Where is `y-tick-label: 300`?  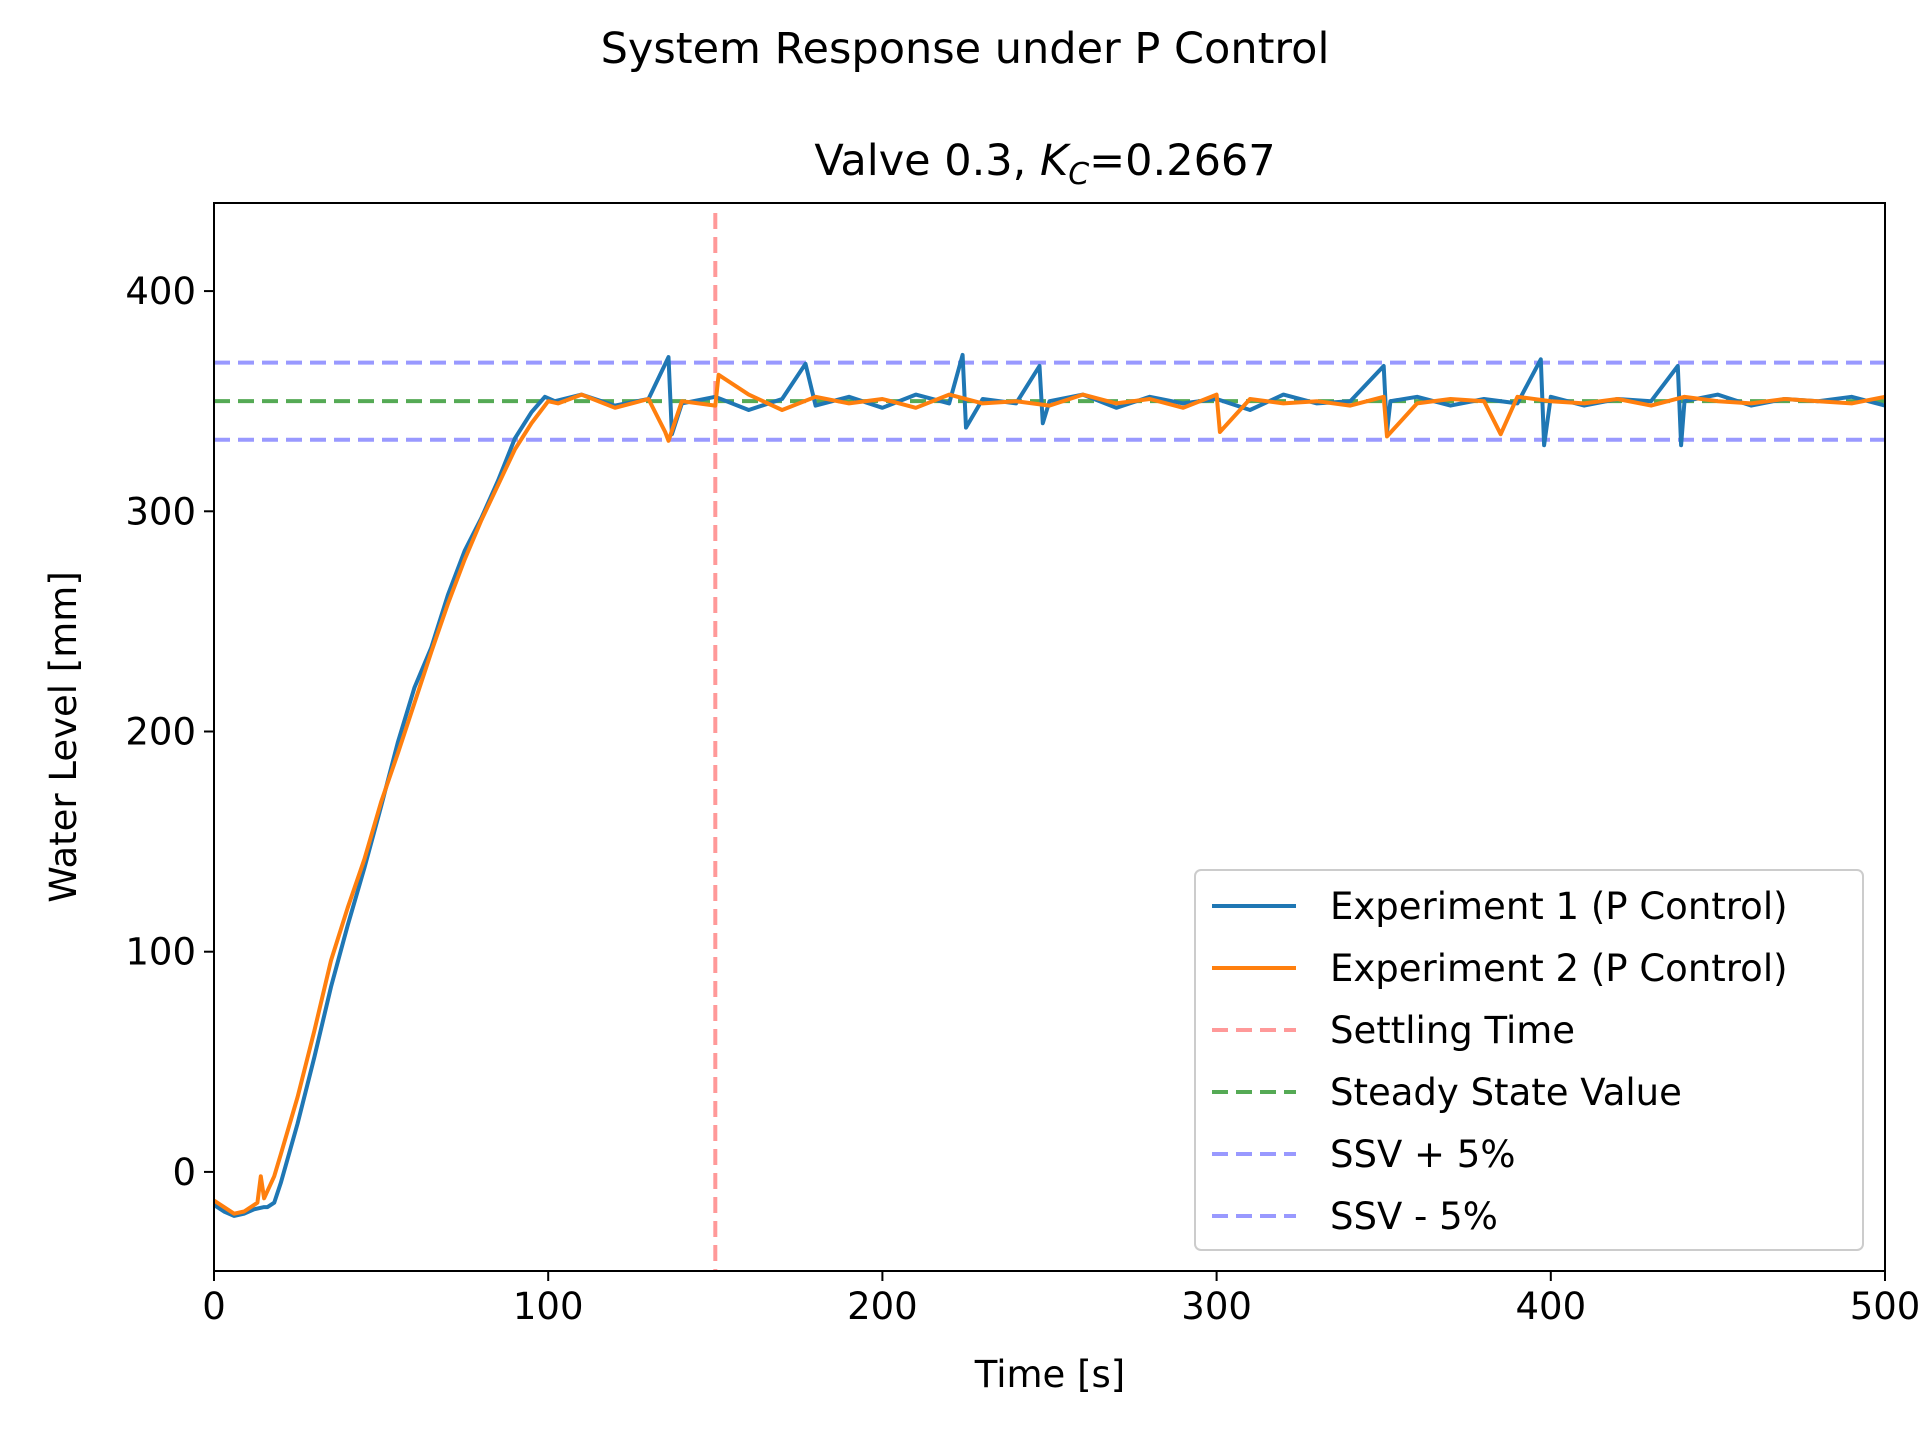 y-tick-label: 300 is located at coordinates (160, 511).